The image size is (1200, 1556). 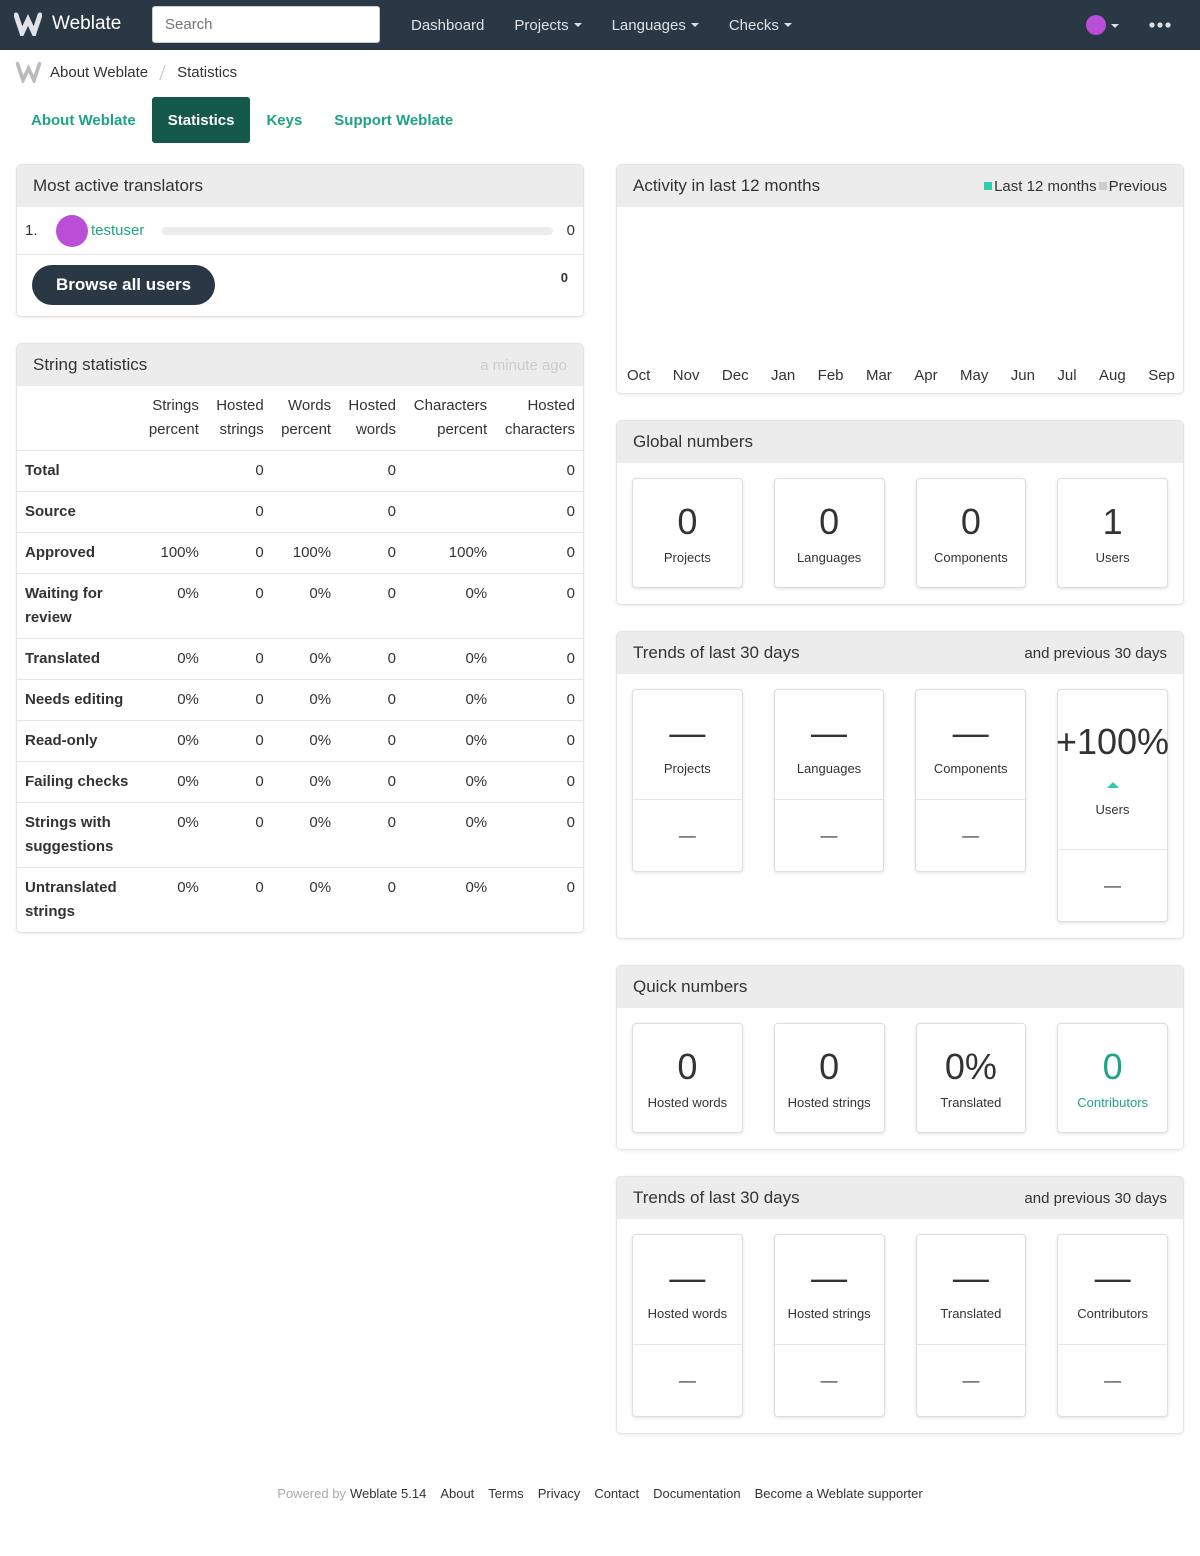 I want to click on trend-card: — Hosted words —, so click(x=687, y=1325).